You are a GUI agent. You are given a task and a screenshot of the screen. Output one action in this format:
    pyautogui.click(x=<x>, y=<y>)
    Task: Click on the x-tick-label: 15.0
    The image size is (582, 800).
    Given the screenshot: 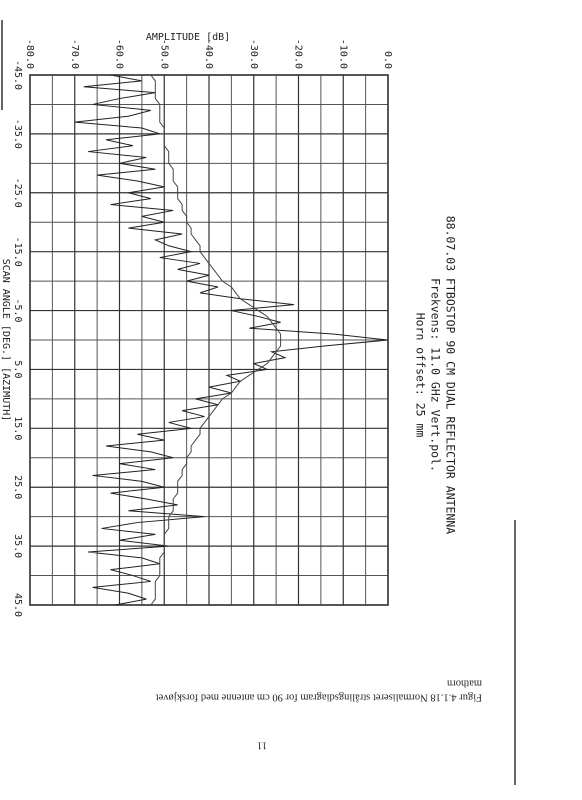 What is the action you would take?
    pyautogui.click(x=17, y=428)
    